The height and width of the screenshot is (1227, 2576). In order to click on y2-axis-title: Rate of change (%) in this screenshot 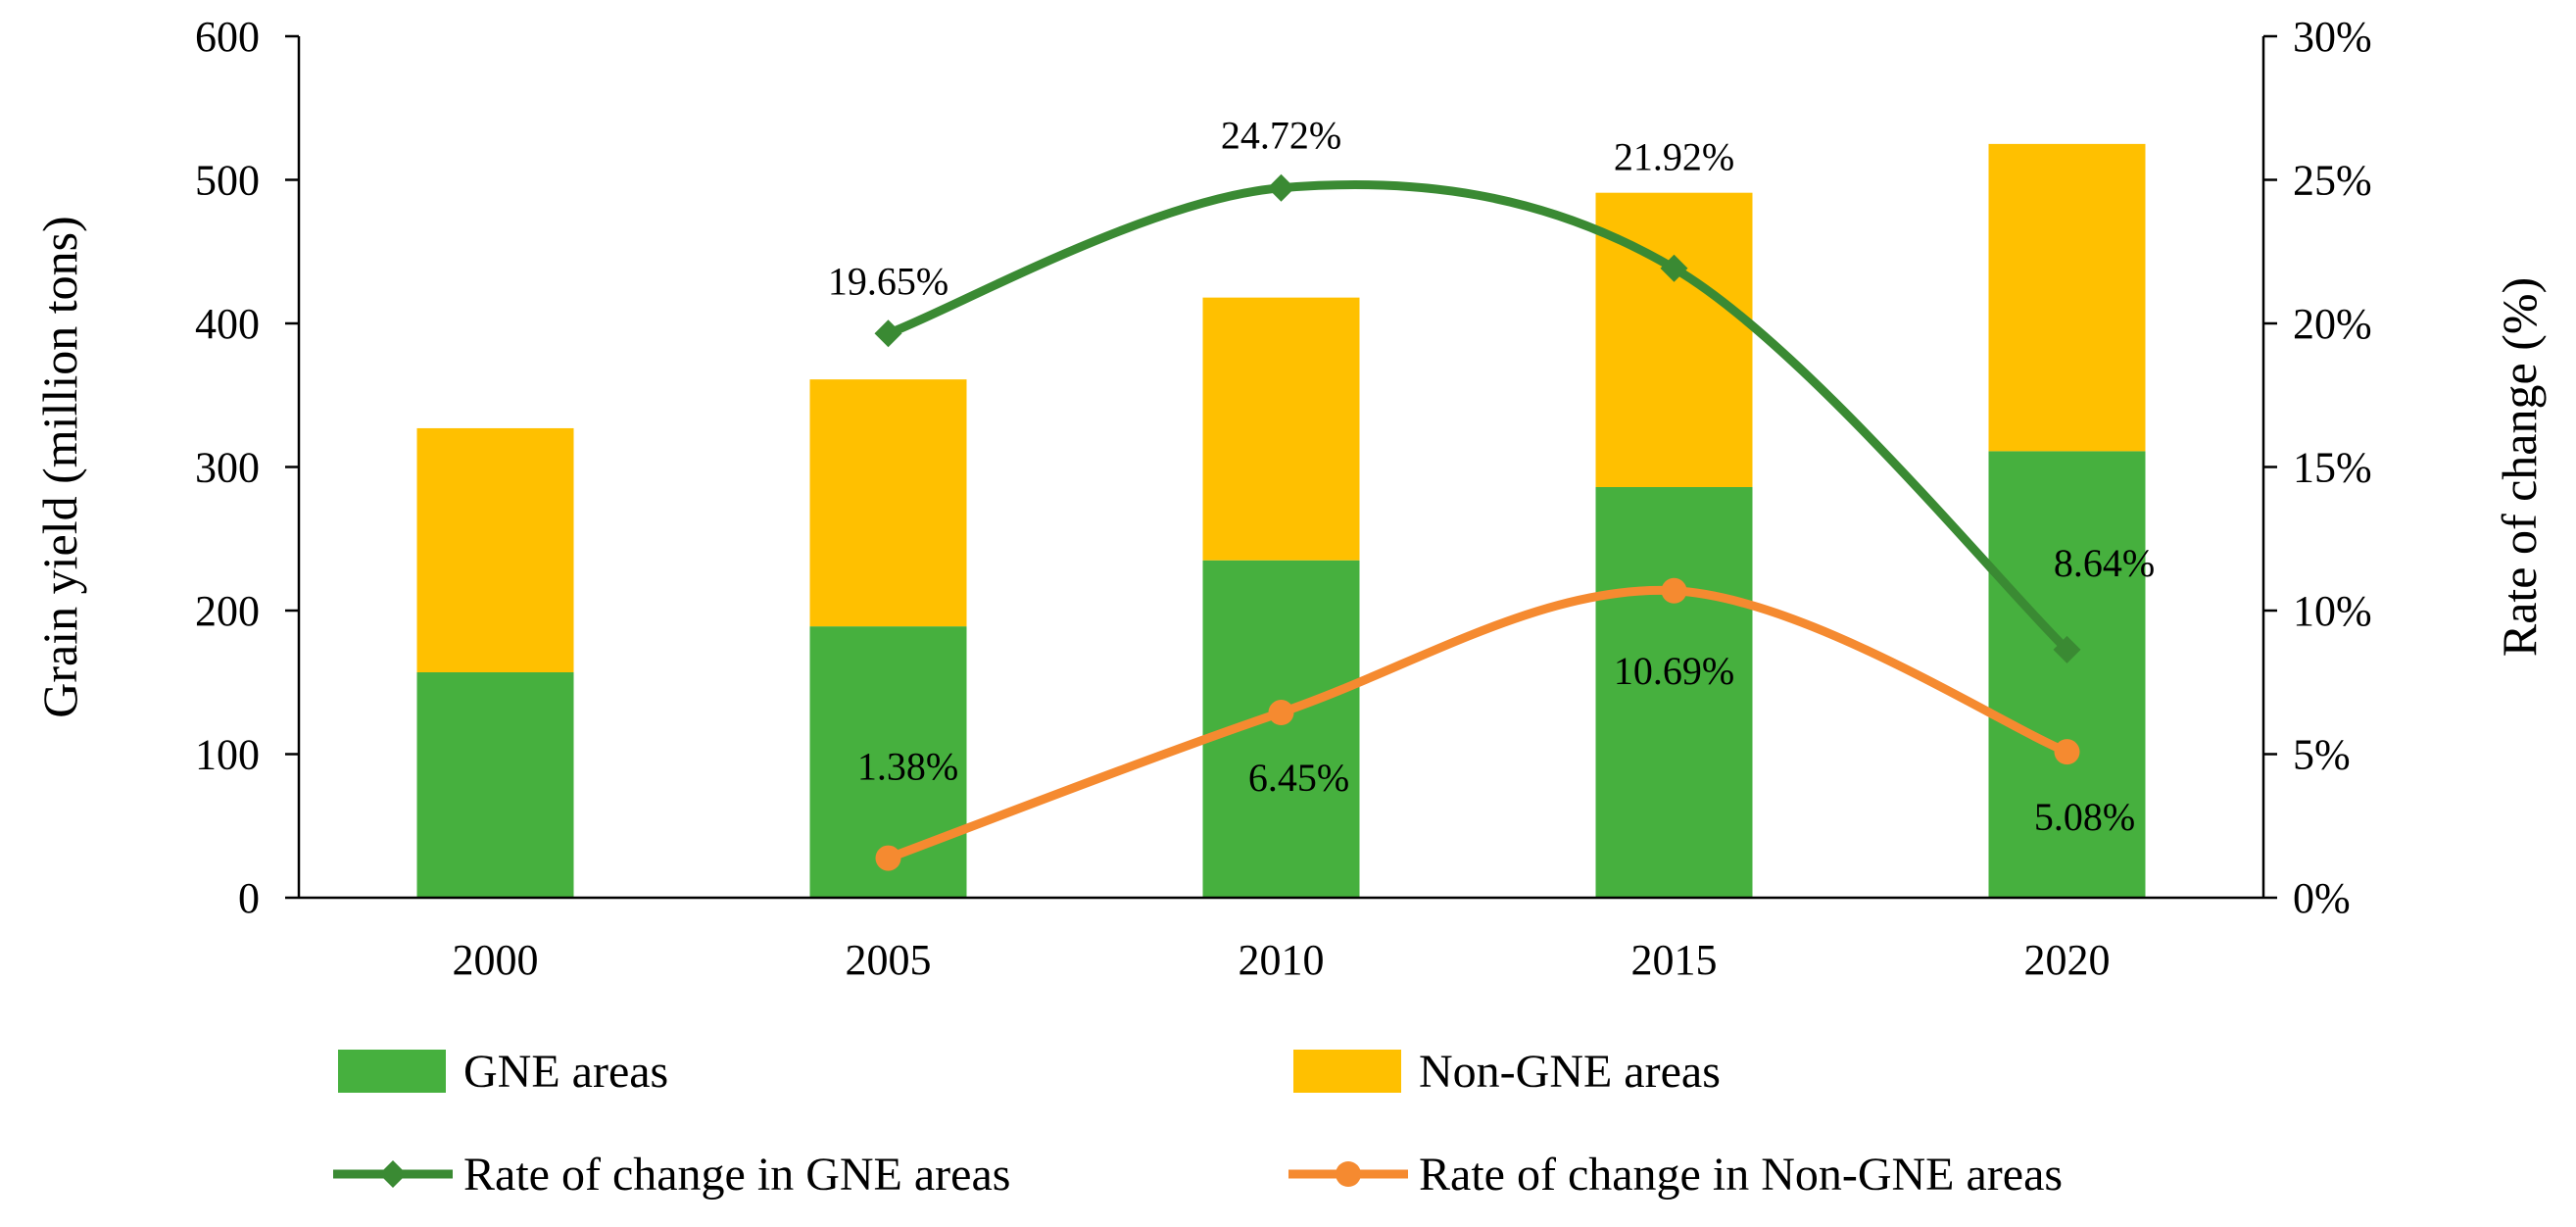, I will do `click(2519, 467)`.